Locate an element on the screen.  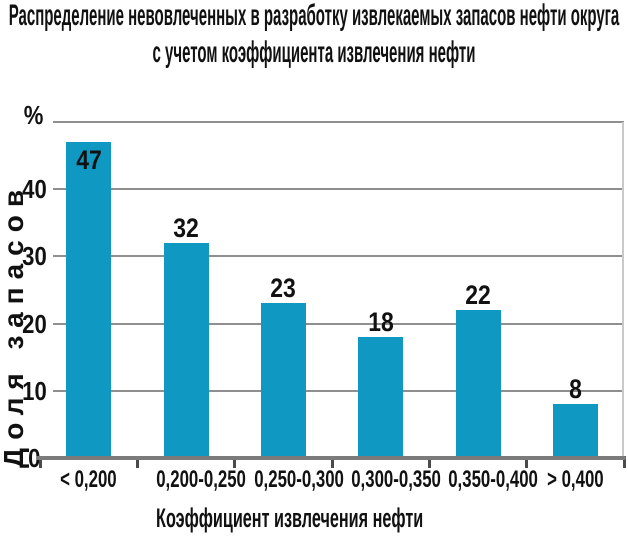
y-tick-text: 20 is located at coordinates (34, 323).